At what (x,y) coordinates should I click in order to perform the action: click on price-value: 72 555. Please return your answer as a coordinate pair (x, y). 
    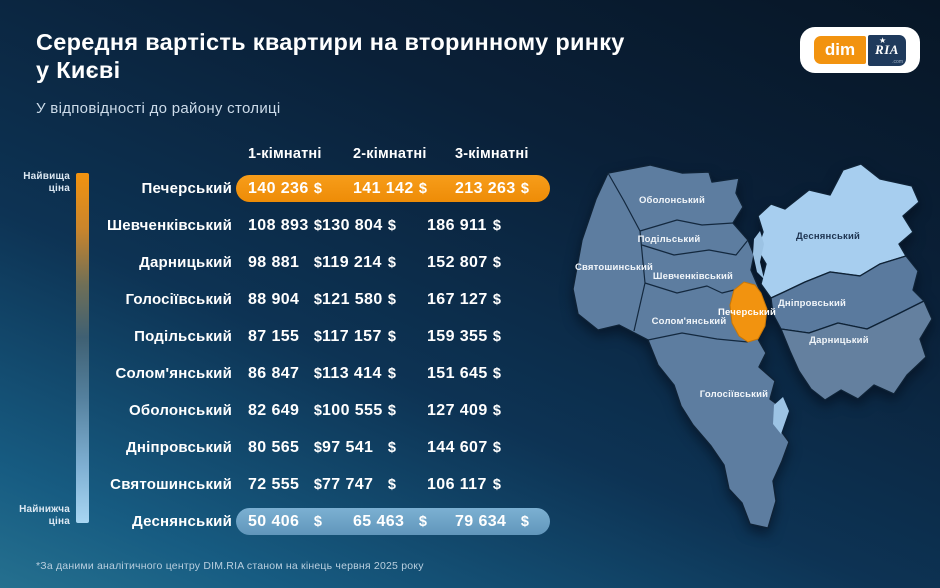
    Looking at the image, I should click on (274, 484).